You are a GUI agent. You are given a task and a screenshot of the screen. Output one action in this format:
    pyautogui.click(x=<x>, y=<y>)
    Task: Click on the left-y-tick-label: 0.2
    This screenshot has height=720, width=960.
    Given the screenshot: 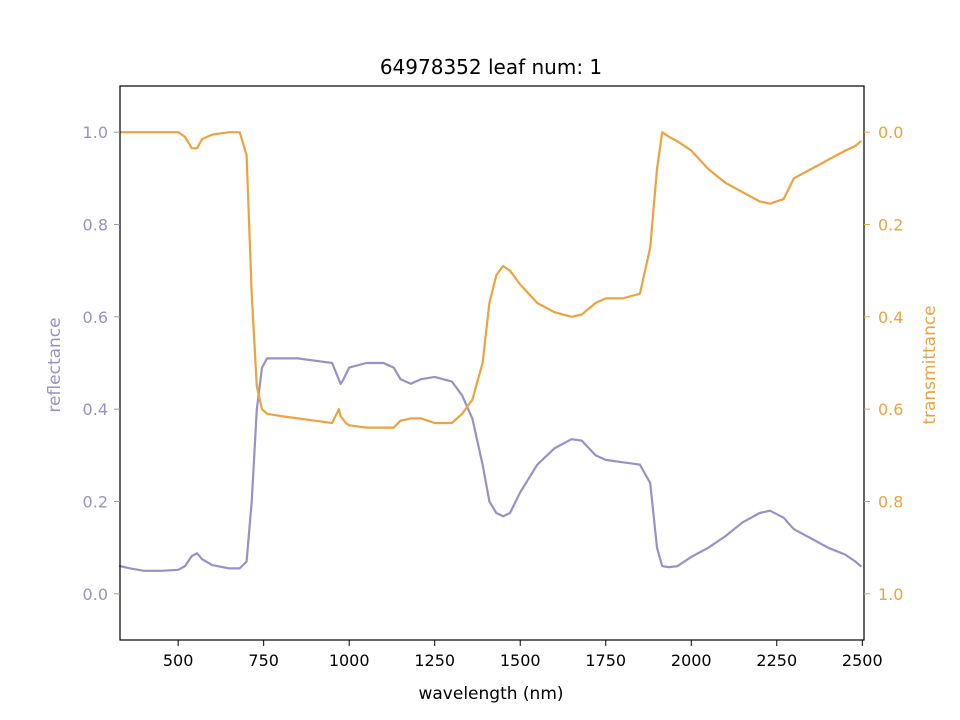 What is the action you would take?
    pyautogui.click(x=95, y=502)
    